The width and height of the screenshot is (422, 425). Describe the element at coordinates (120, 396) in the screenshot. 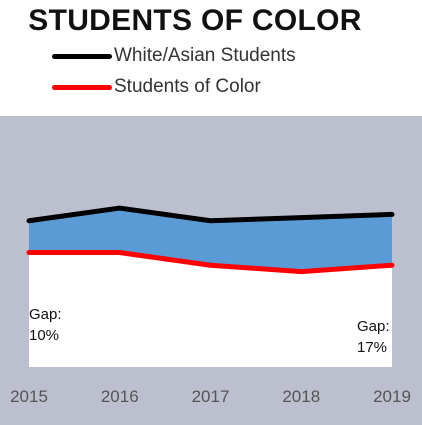

I see `x-tick-label: 2016` at that location.